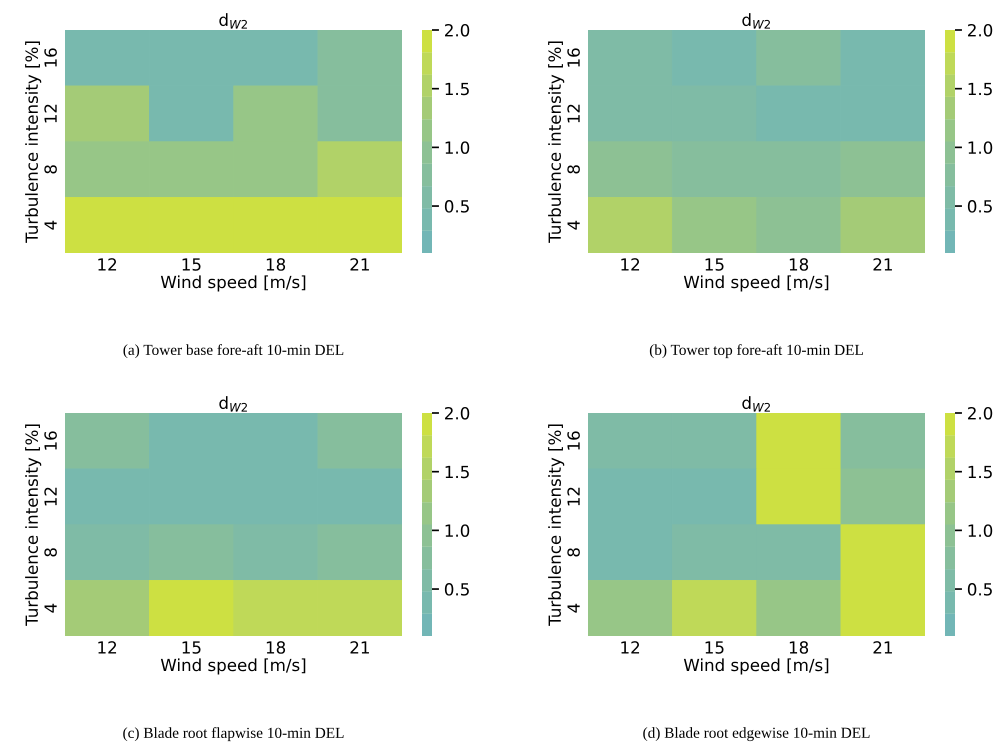 This screenshot has width=1000, height=747. I want to click on text: (b) Tower top fore-aft 10-min DEL, so click(756, 351).